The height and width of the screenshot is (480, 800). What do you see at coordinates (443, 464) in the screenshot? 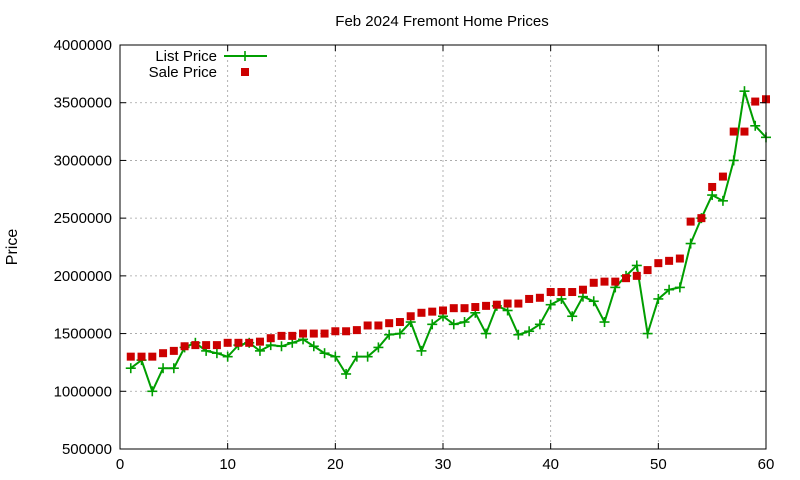
I see `x-tick-label: 30` at bounding box center [443, 464].